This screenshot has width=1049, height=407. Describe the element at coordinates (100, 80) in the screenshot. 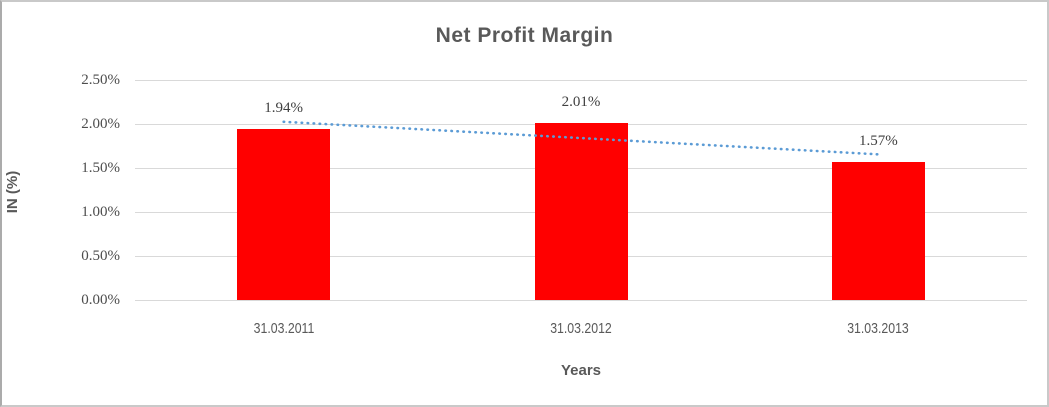

I see `y-tick-label: 2.50%` at that location.